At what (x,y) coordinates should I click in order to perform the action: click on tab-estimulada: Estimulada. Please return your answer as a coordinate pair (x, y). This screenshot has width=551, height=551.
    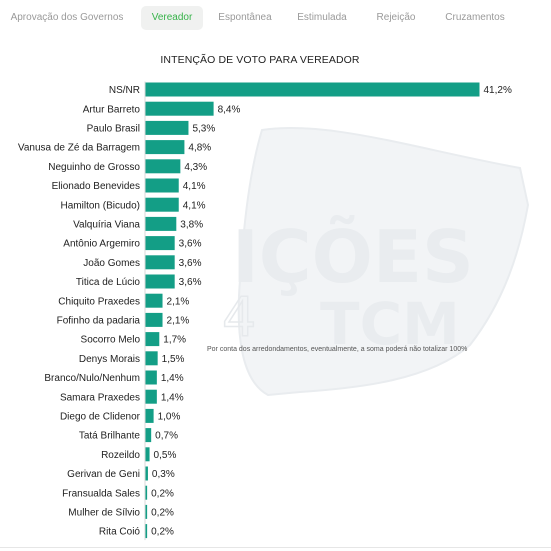
    Looking at the image, I should click on (322, 17).